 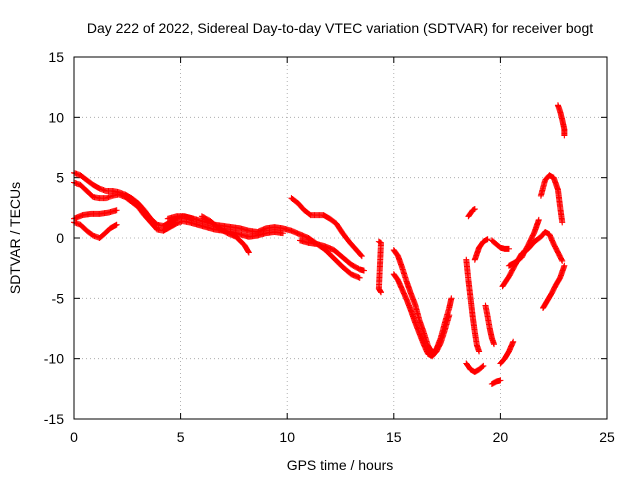 What do you see at coordinates (95, 214) in the screenshot?
I see `series-track-d` at bounding box center [95, 214].